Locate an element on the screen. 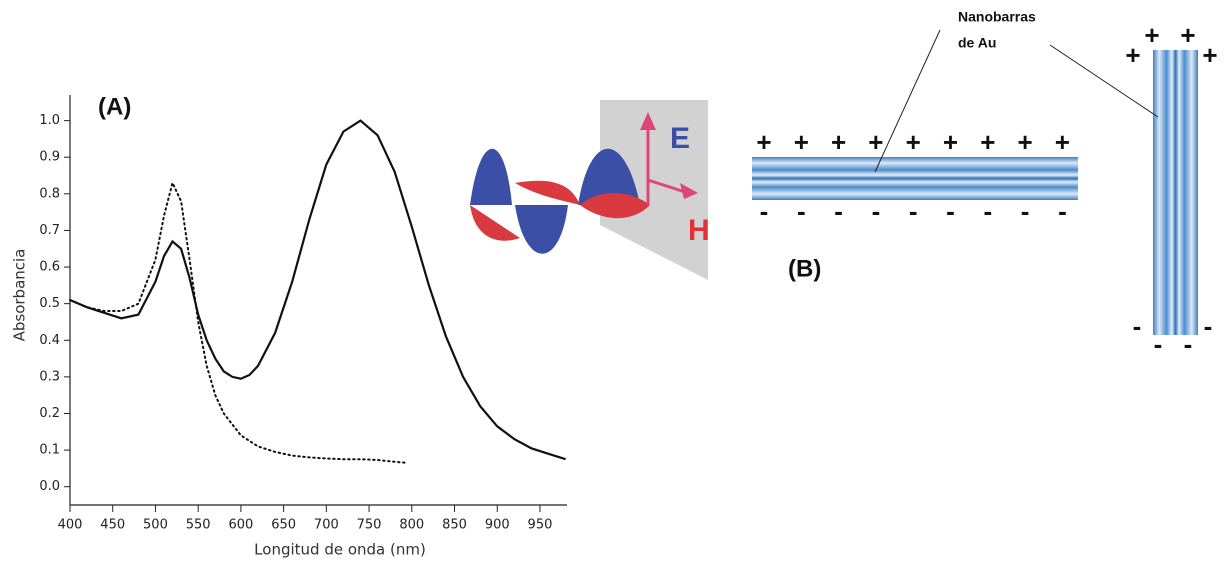  data-line is located at coordinates (239, 321).